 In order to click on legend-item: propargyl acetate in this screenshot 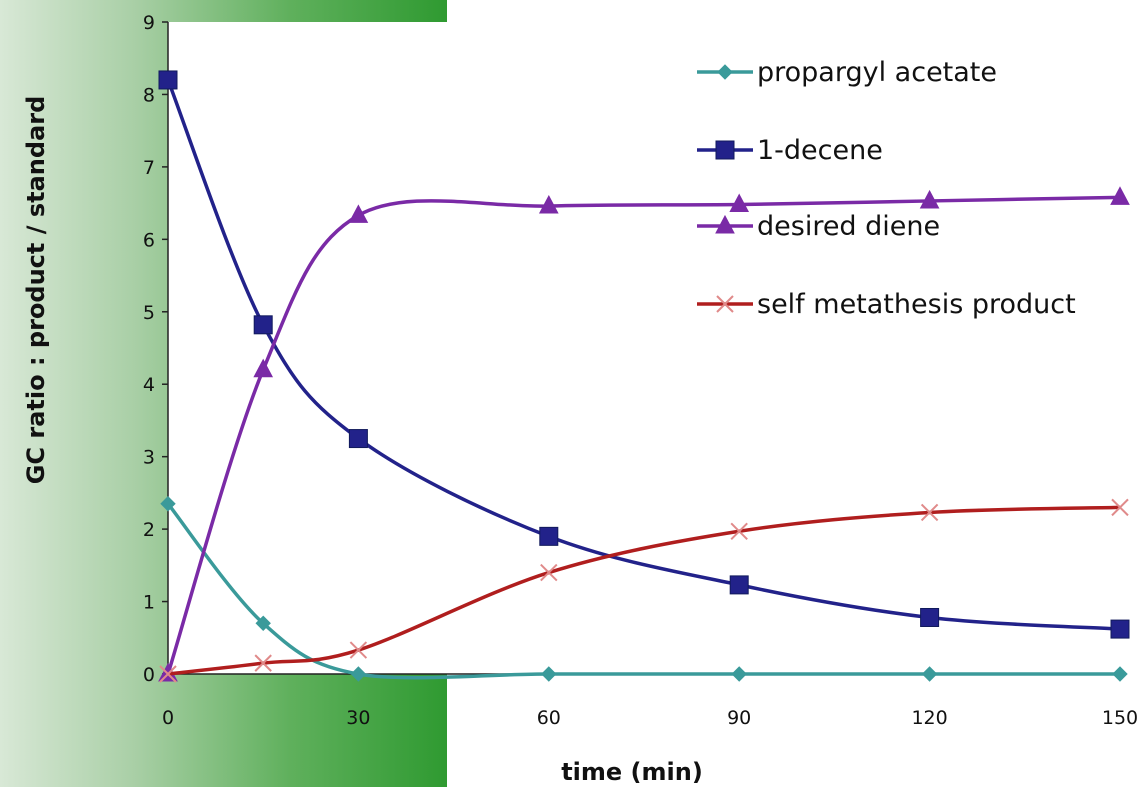, I will do `click(847, 72)`.